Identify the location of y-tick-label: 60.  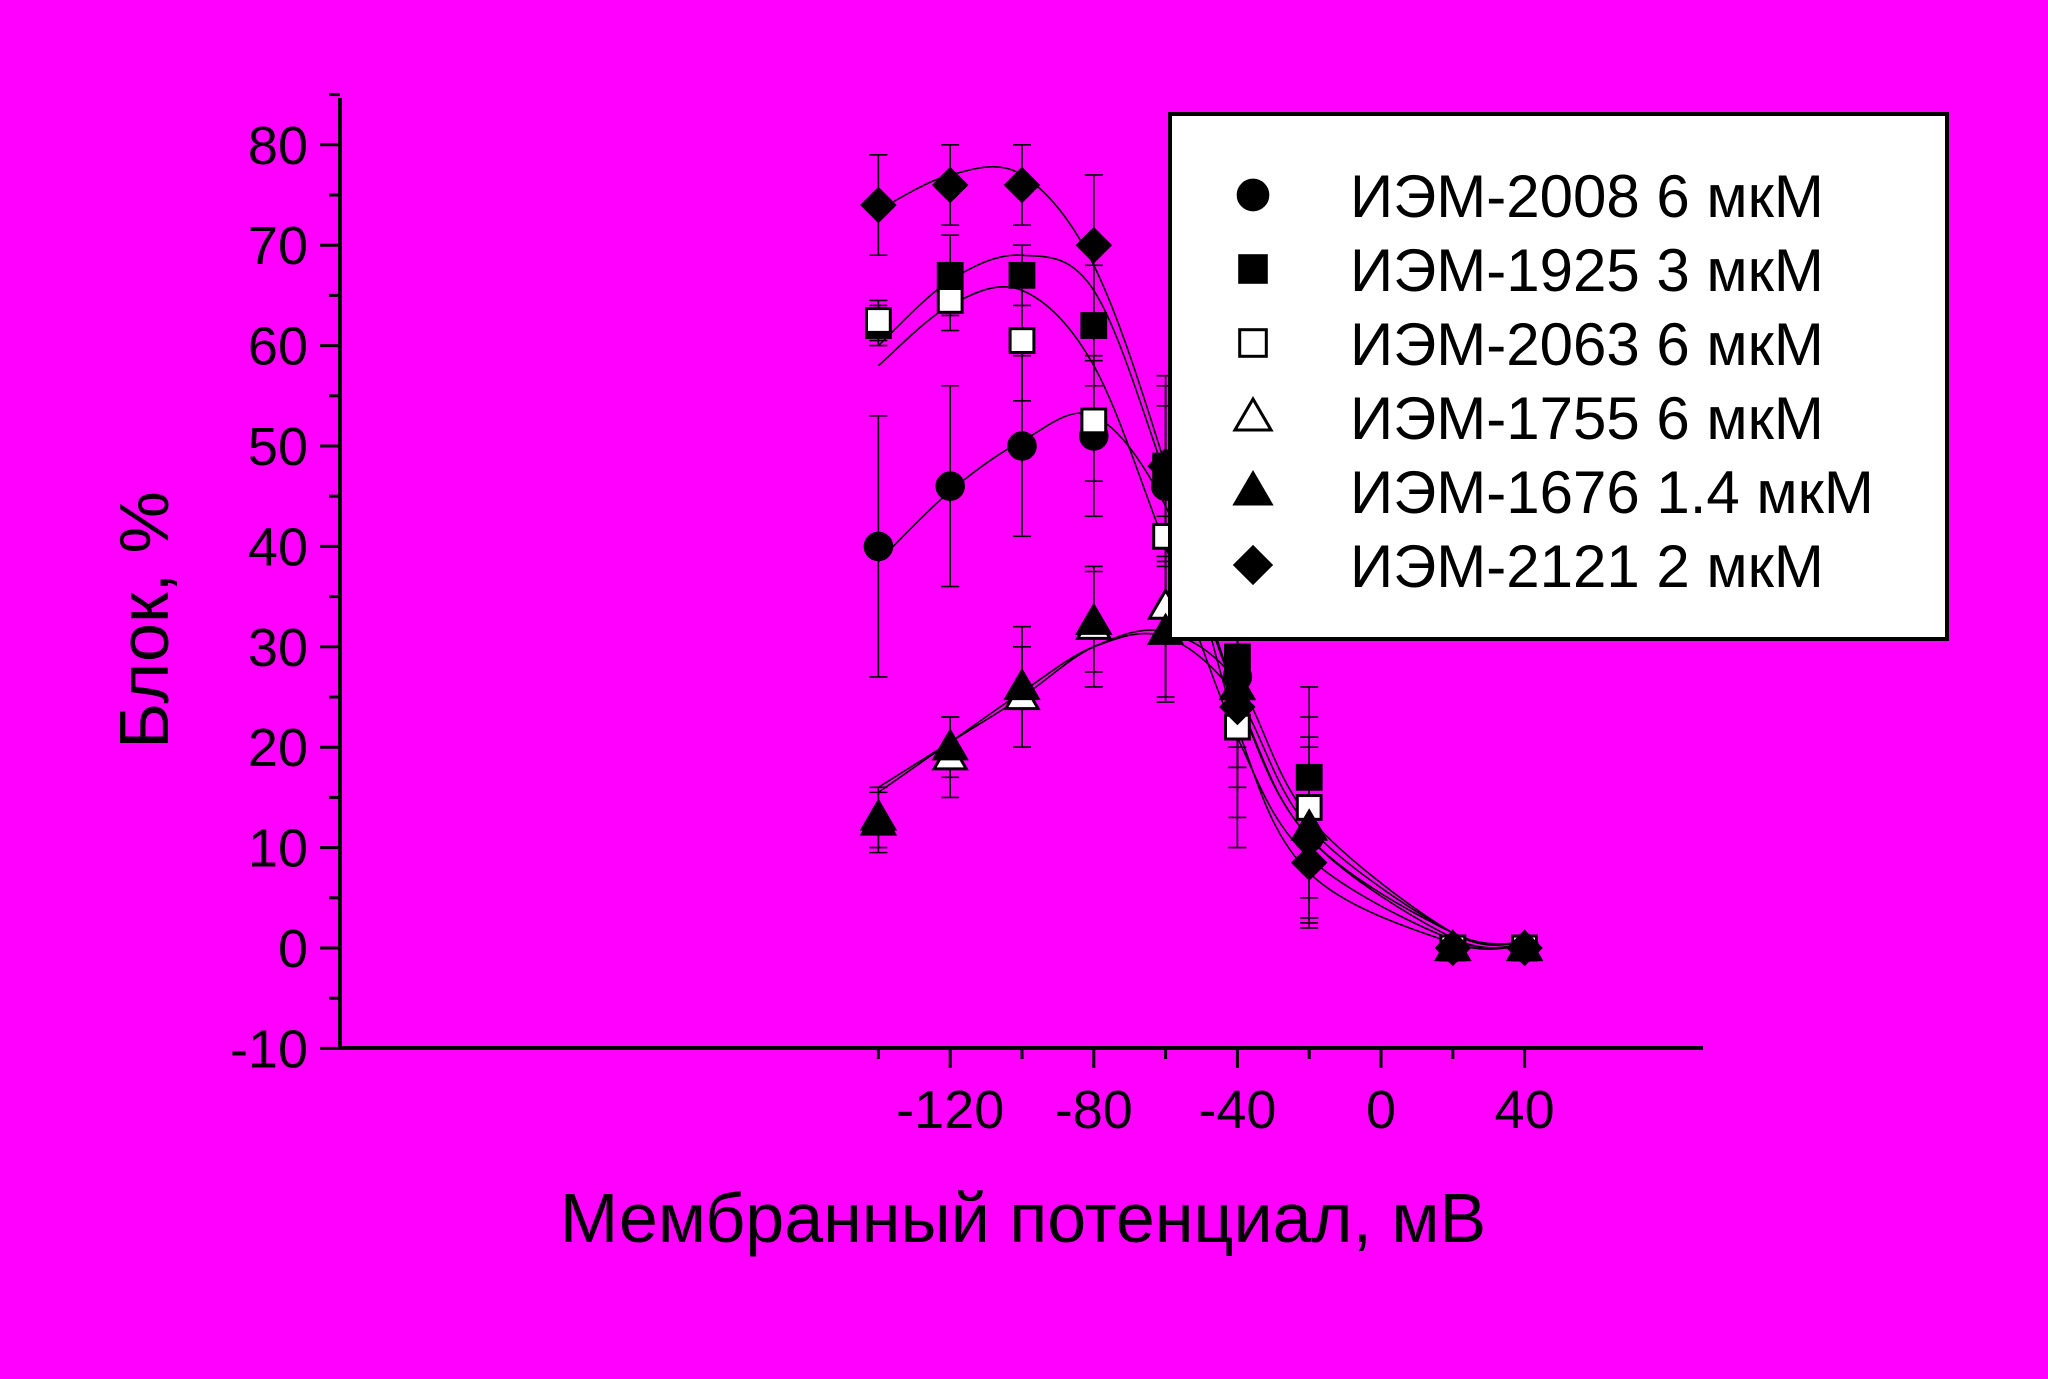
(278, 347).